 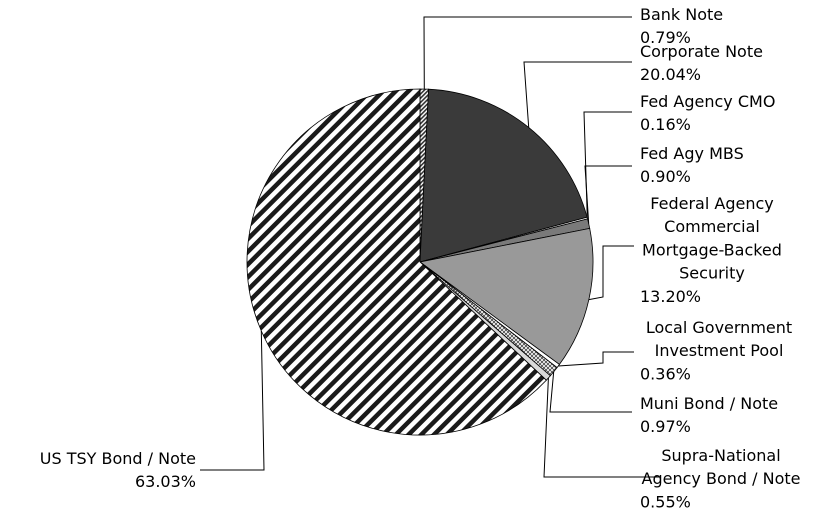 What do you see at coordinates (665, 176) in the screenshot?
I see `slice-value-fed-agy-mbs: 0.90%` at bounding box center [665, 176].